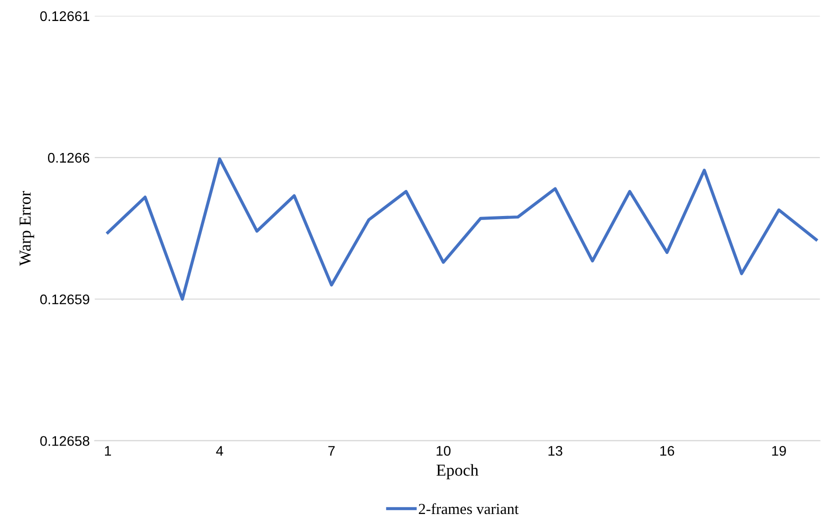 This screenshot has height=531, width=824. Describe the element at coordinates (65, 16) in the screenshot. I see `y-tick-label: 0.12661` at that location.